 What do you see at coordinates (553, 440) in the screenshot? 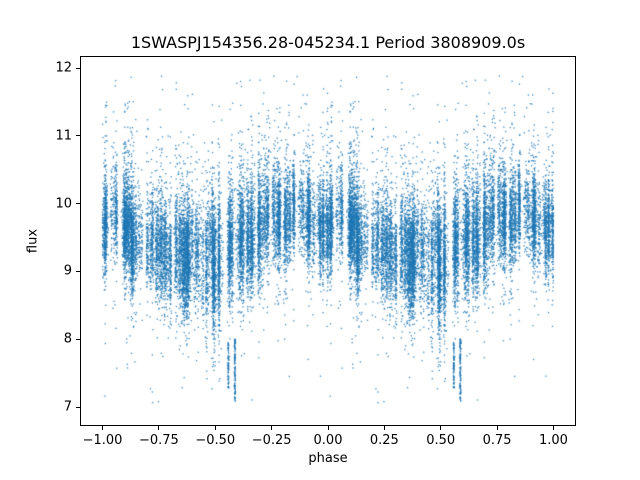
I see `x-tick-label: 1.00` at bounding box center [553, 440].